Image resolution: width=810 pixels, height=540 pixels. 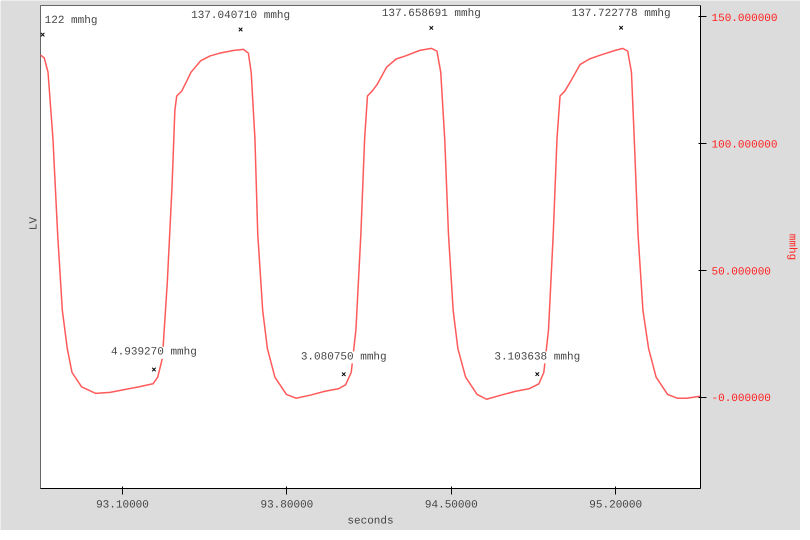 What do you see at coordinates (741, 399) in the screenshot?
I see `y-tick-label: -0.000000` at bounding box center [741, 399].